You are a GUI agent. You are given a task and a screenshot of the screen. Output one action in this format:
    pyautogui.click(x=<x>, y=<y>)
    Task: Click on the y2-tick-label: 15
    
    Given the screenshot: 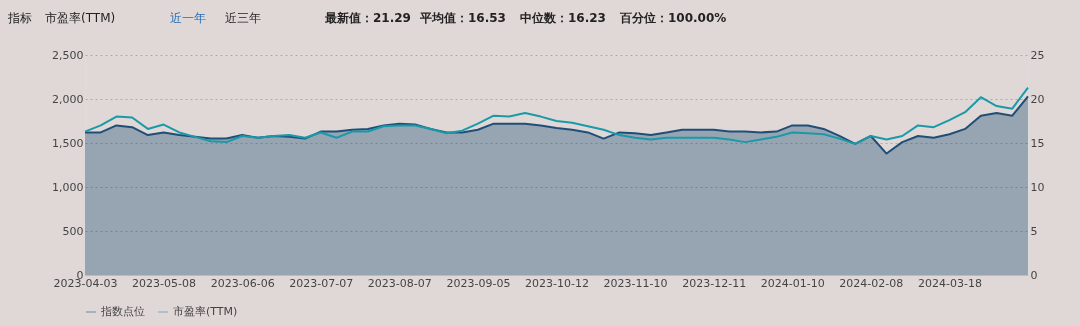 What is the action you would take?
    pyautogui.click(x=1037, y=143)
    